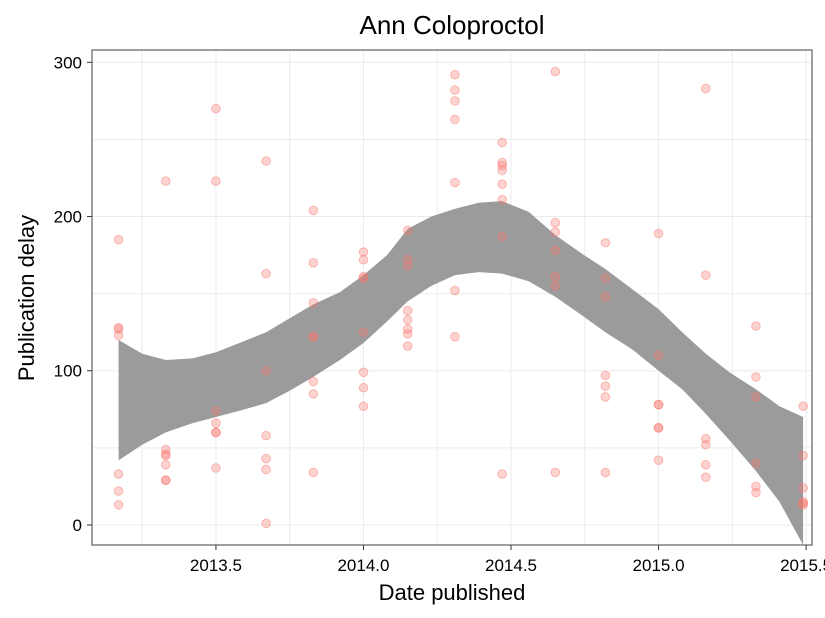 The height and width of the screenshot is (618, 825). I want to click on y-tick-label: 200, so click(68, 217).